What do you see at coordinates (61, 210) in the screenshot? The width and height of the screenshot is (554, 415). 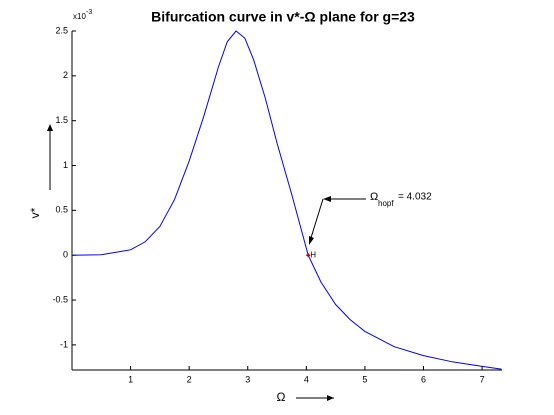 I see `y-tick-label: 0.5` at bounding box center [61, 210].